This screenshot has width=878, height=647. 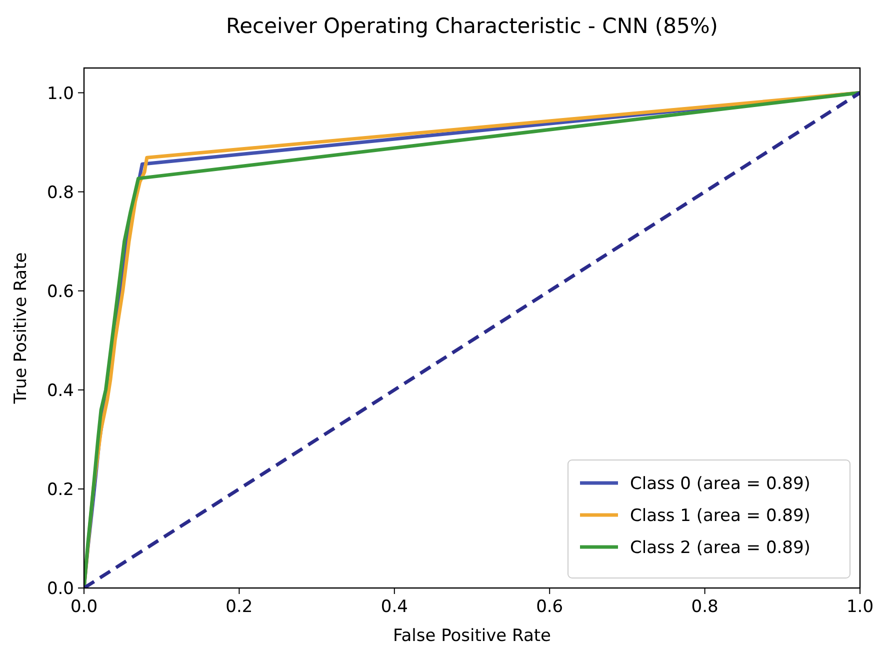 What do you see at coordinates (60, 292) in the screenshot?
I see `y-tick-label: 0.6` at bounding box center [60, 292].